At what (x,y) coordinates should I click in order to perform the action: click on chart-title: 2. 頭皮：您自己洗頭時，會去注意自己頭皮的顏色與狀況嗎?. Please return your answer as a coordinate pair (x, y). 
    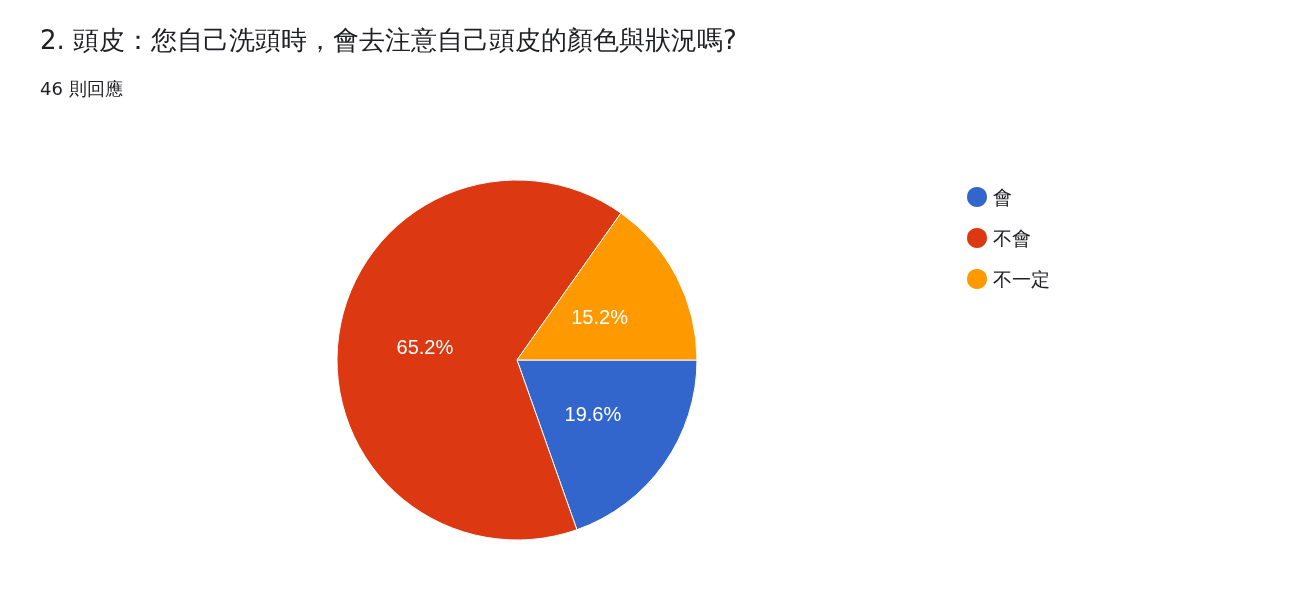
    Looking at the image, I should click on (388, 40).